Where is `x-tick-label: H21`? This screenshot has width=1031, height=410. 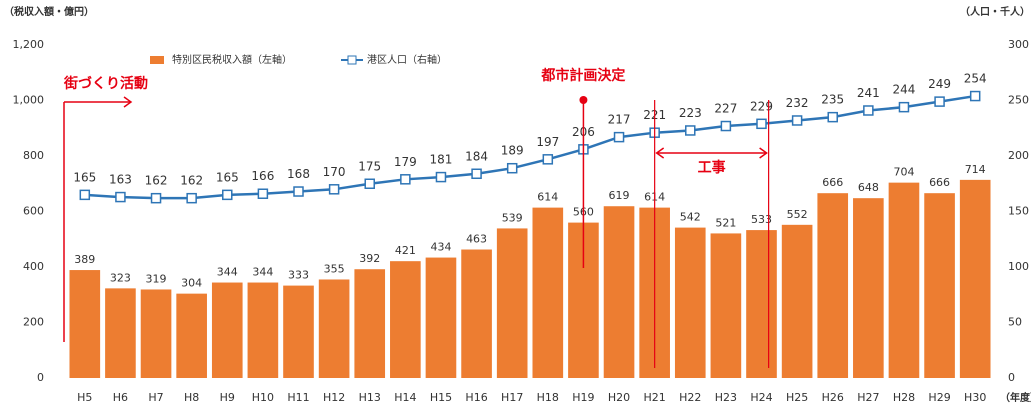 x-tick-label: H21 is located at coordinates (655, 397).